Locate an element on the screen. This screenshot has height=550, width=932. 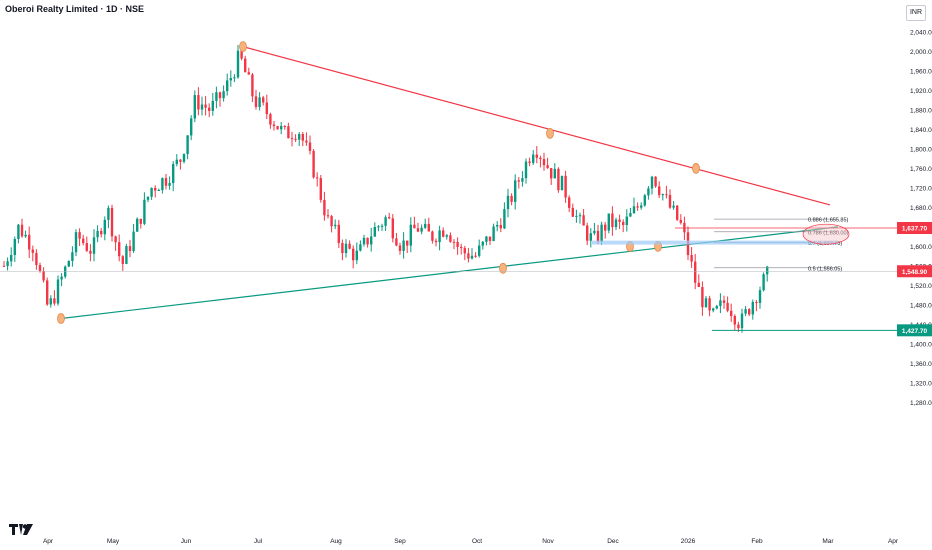
time-tick-label: Apr is located at coordinates (893, 541).